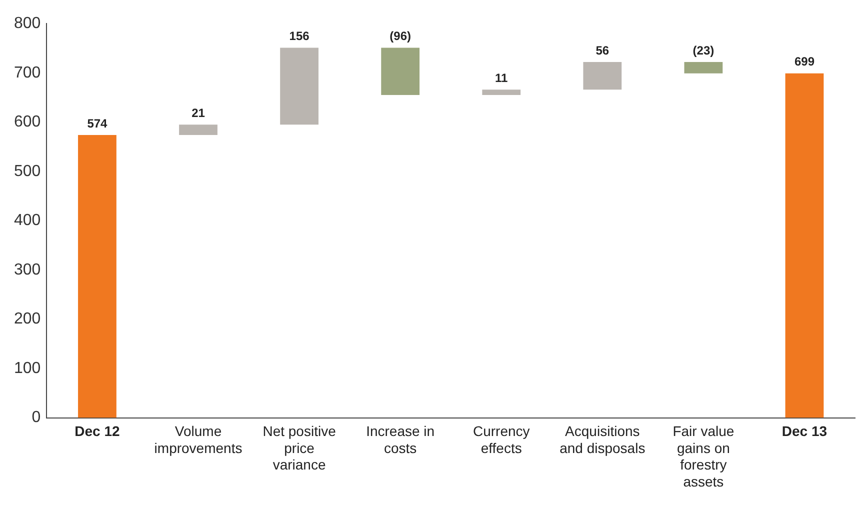  What do you see at coordinates (299, 448) in the screenshot?
I see `x-tick-label: Net positive price variance` at bounding box center [299, 448].